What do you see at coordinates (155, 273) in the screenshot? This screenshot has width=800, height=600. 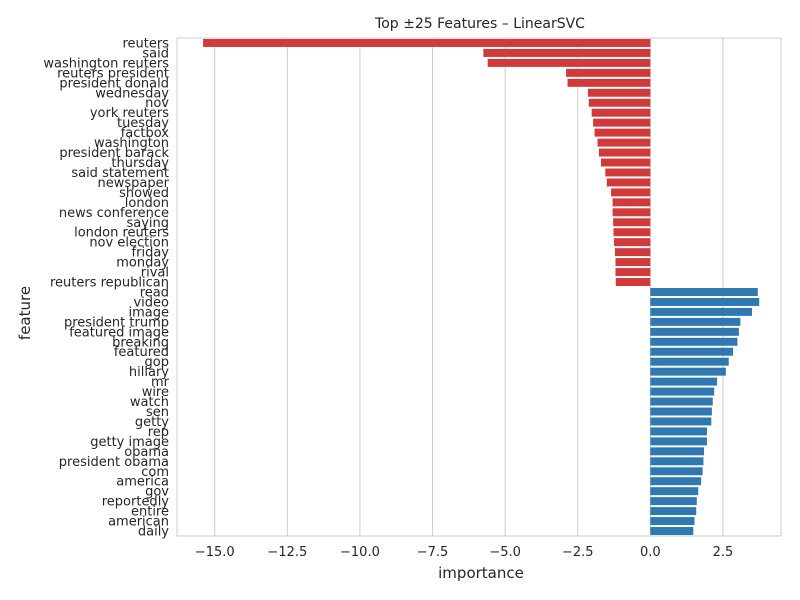 I see `category-label: rival` at bounding box center [155, 273].